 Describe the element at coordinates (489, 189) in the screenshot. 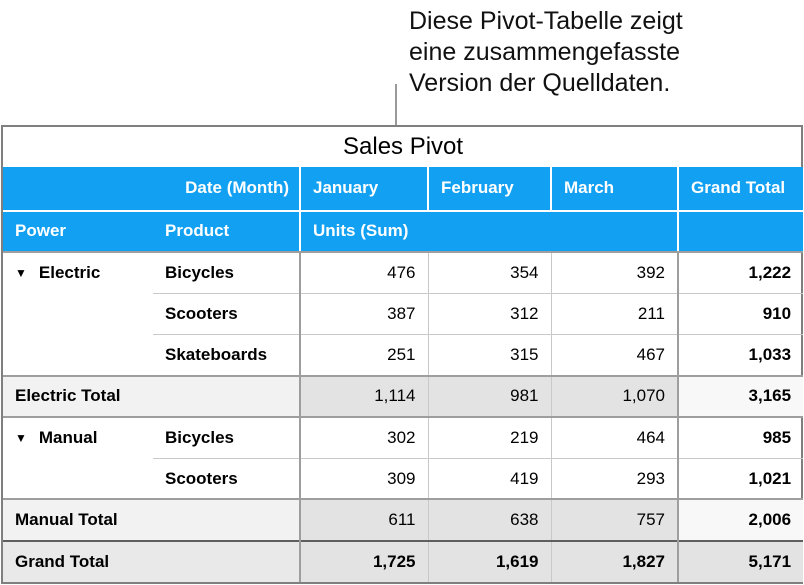

I see `header-february: February` at that location.